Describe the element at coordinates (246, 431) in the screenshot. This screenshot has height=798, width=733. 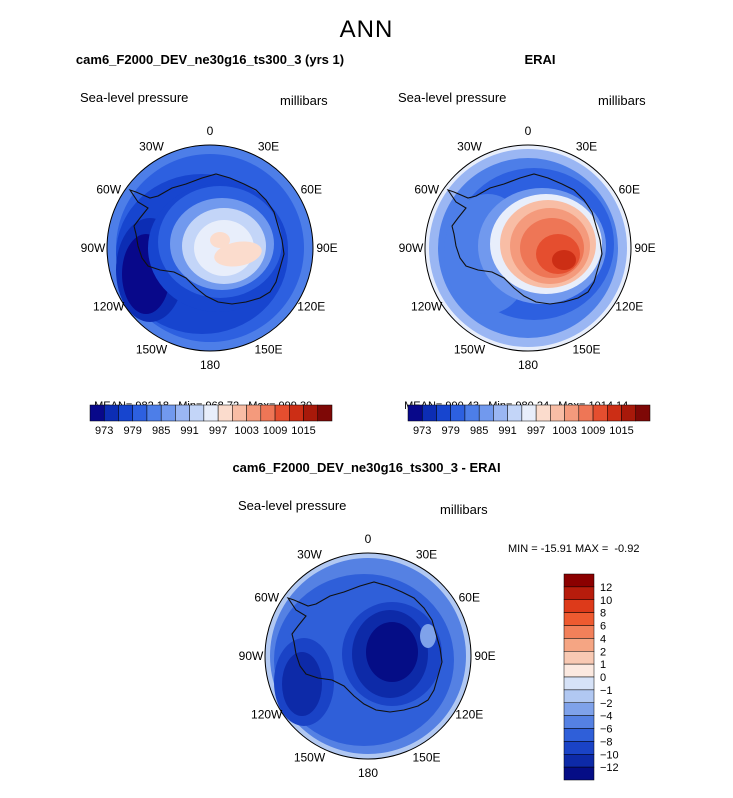
I see `panel-1-colorbar-tick-label: 1003` at that location.